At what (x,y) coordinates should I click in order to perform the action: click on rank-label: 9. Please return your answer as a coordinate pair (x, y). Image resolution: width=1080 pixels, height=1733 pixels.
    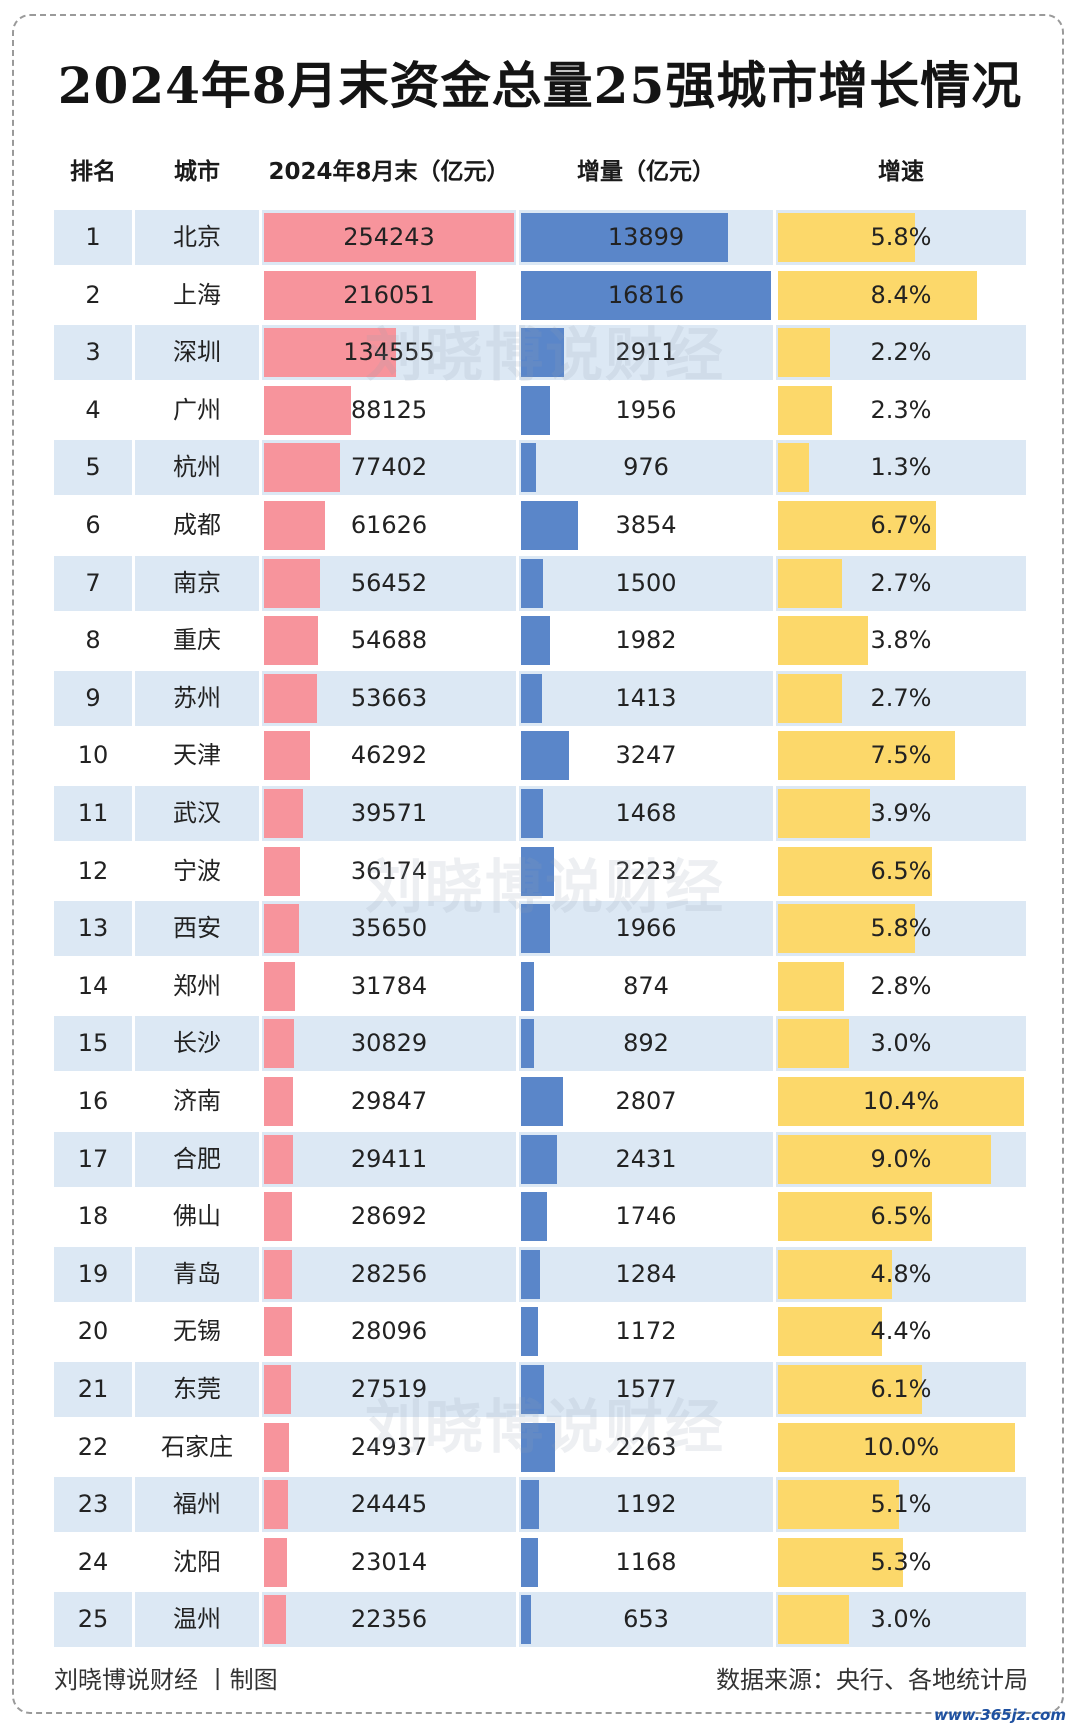
    Looking at the image, I should click on (93, 697).